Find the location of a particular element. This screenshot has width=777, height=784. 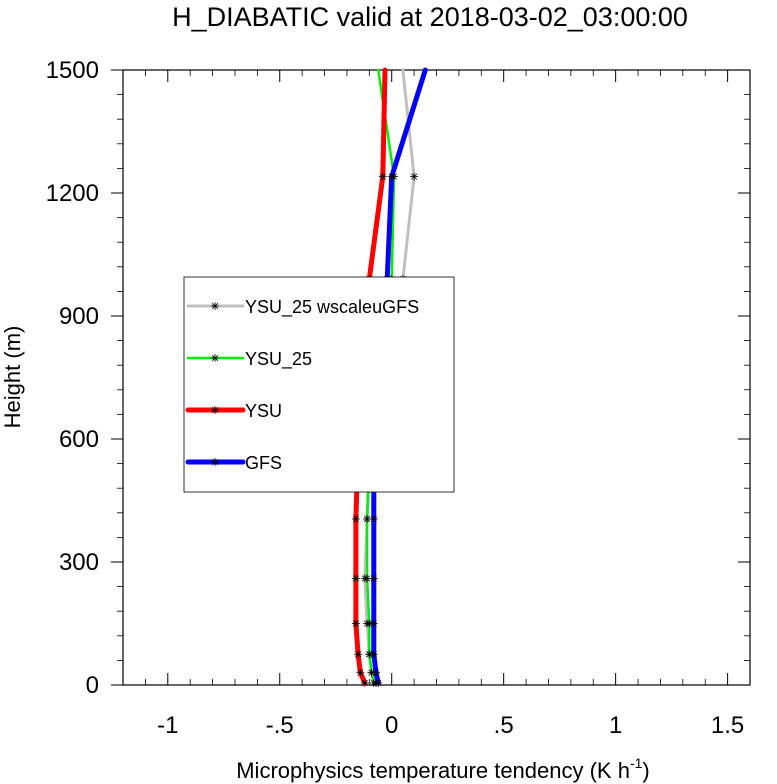

y-tick-label: 900 is located at coordinates (79, 316).